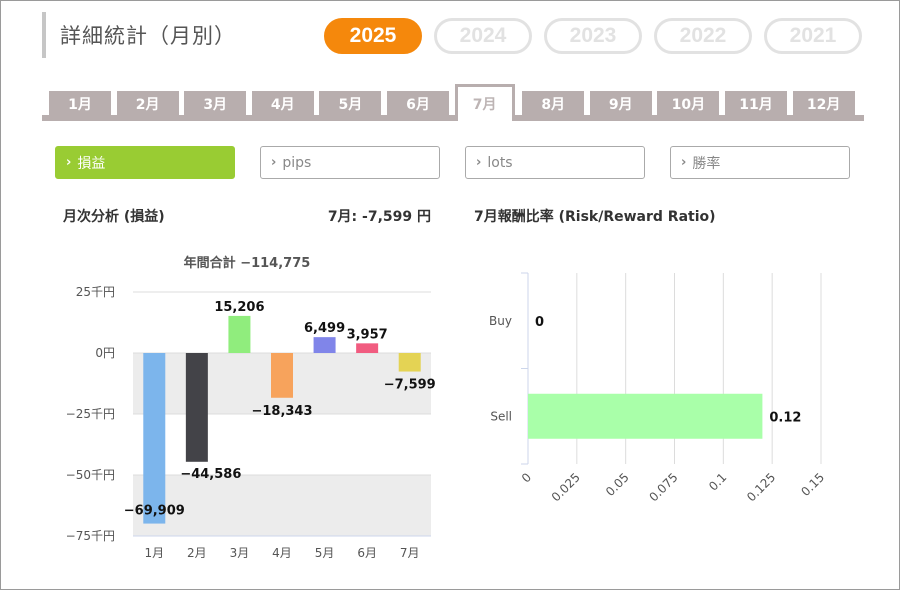  Describe the element at coordinates (145, 162) in the screenshot. I see `metric-profit-button: › 損益` at that location.